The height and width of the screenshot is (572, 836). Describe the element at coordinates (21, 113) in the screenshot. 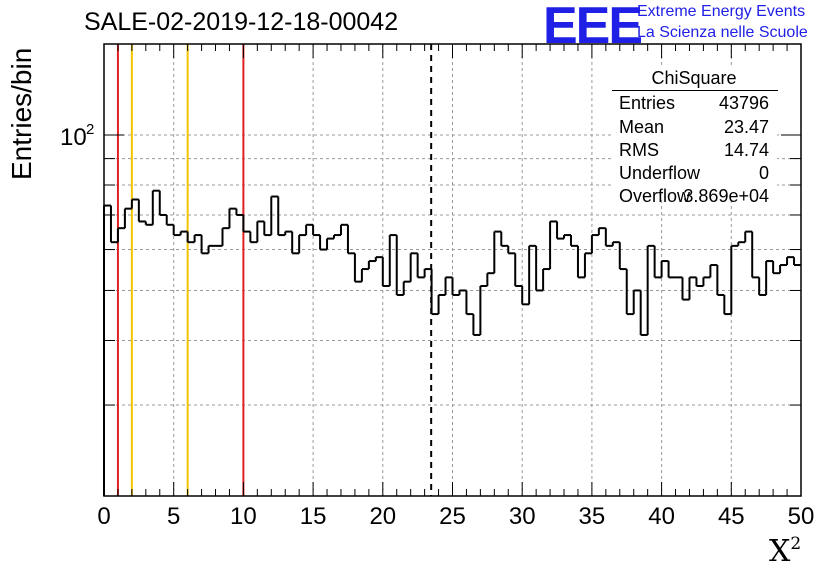

I see `y-axis-label: Entries/bin` at that location.